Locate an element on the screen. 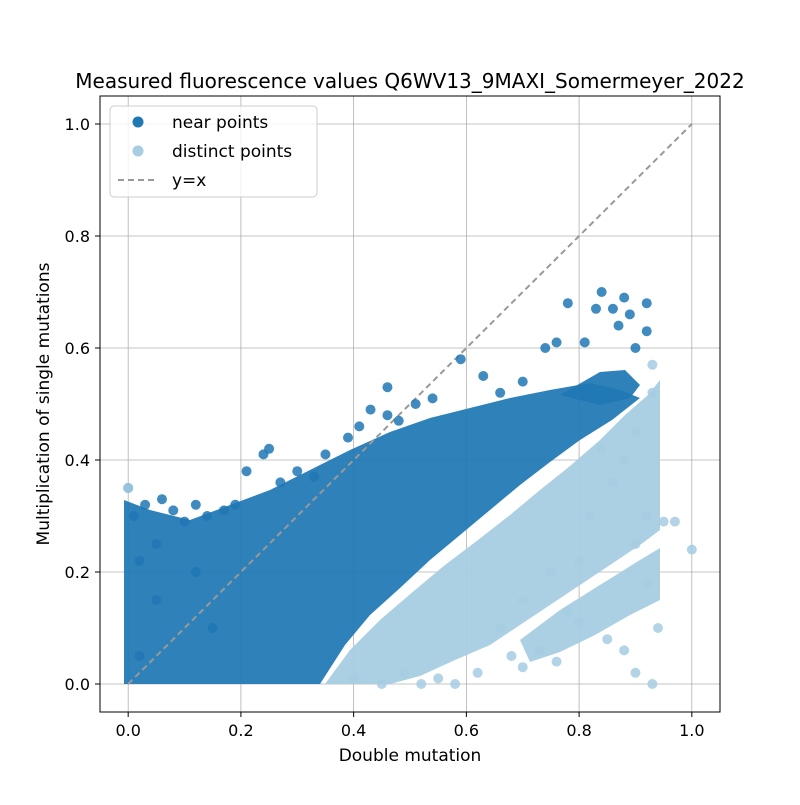 The image size is (800, 805). x-tick-label: 0.0 is located at coordinates (127, 730).